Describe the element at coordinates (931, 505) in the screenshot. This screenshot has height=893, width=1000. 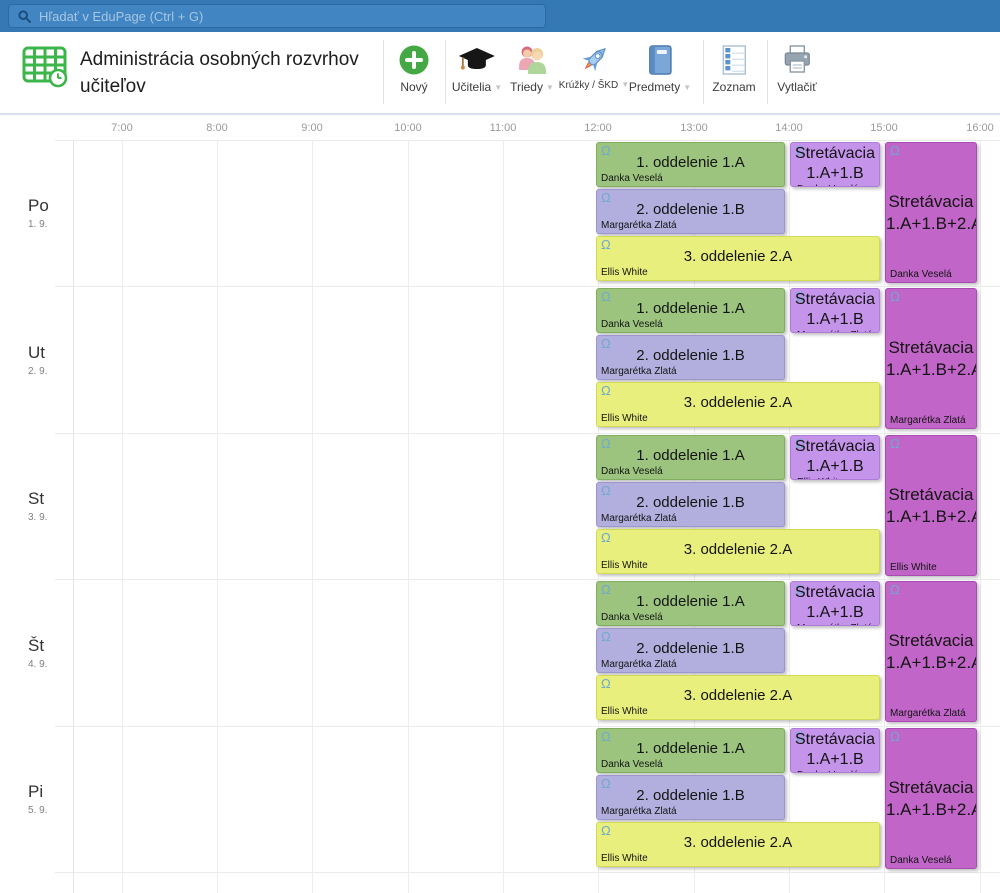
I see `event-meeting-abc: Ω Stretávacia 1.A+1.B+2.A Ellis White` at that location.